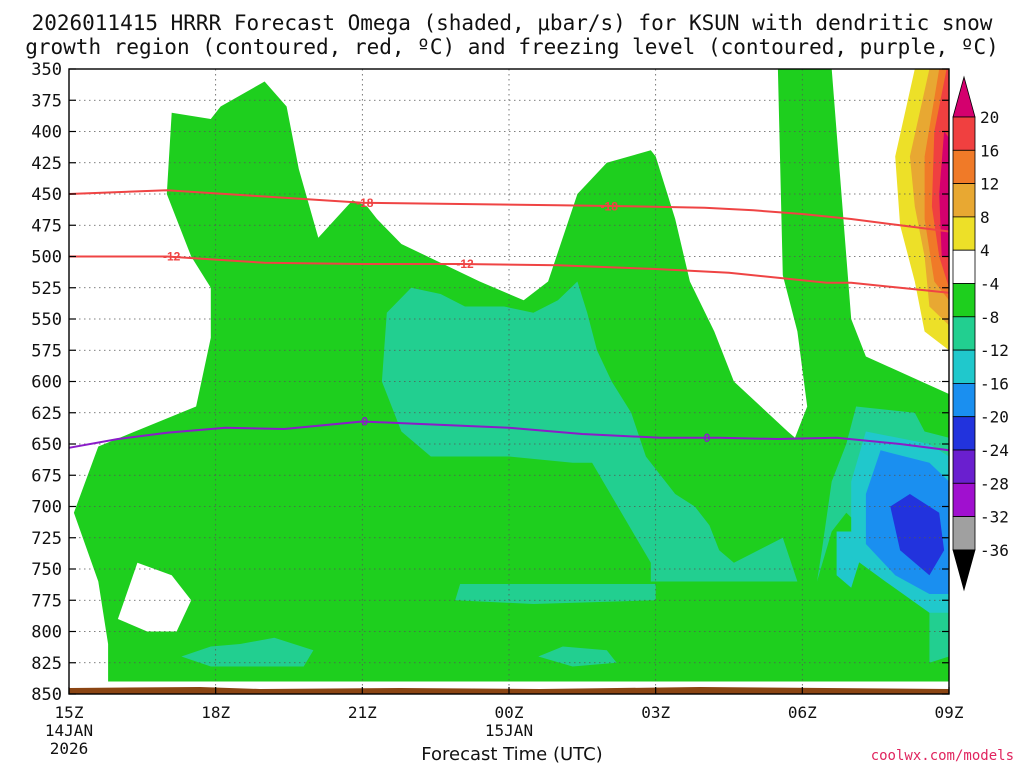 Image resolution: width=1024 pixels, height=768 pixels. I want to click on colorbar-label: -4, so click(989, 284).